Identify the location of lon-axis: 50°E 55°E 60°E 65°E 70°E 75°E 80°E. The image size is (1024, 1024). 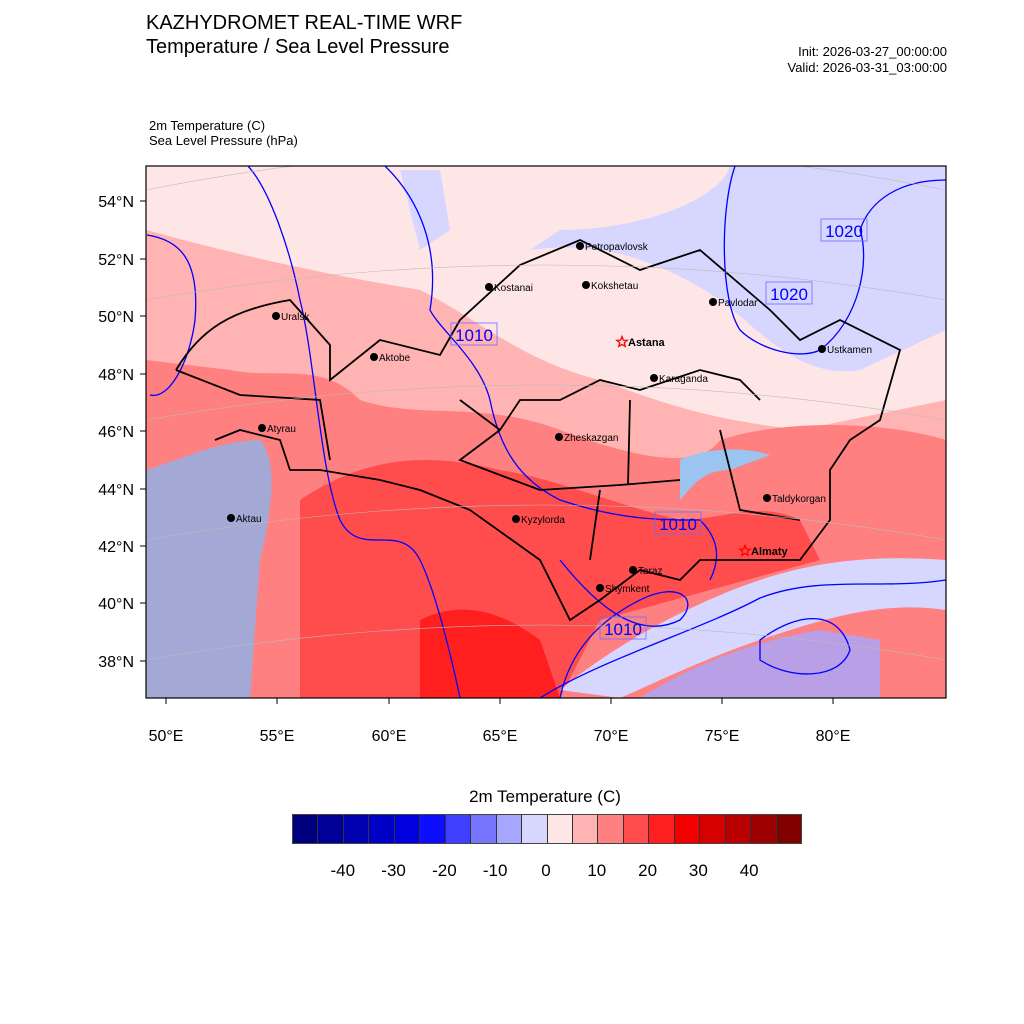
(500, 721).